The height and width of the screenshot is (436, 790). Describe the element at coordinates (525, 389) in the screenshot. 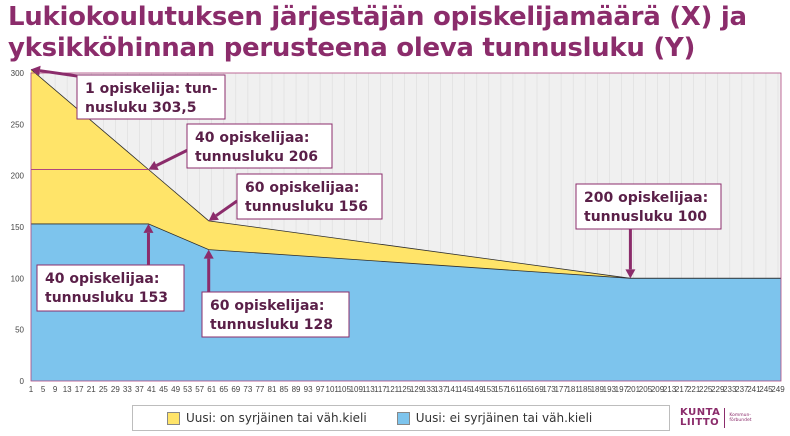

I see `x-tick-label: 165` at that location.